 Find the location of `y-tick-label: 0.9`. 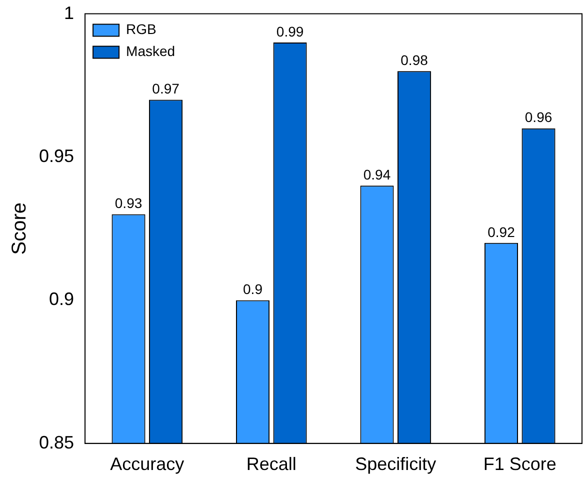

y-tick-label: 0.9 is located at coordinates (61, 299).